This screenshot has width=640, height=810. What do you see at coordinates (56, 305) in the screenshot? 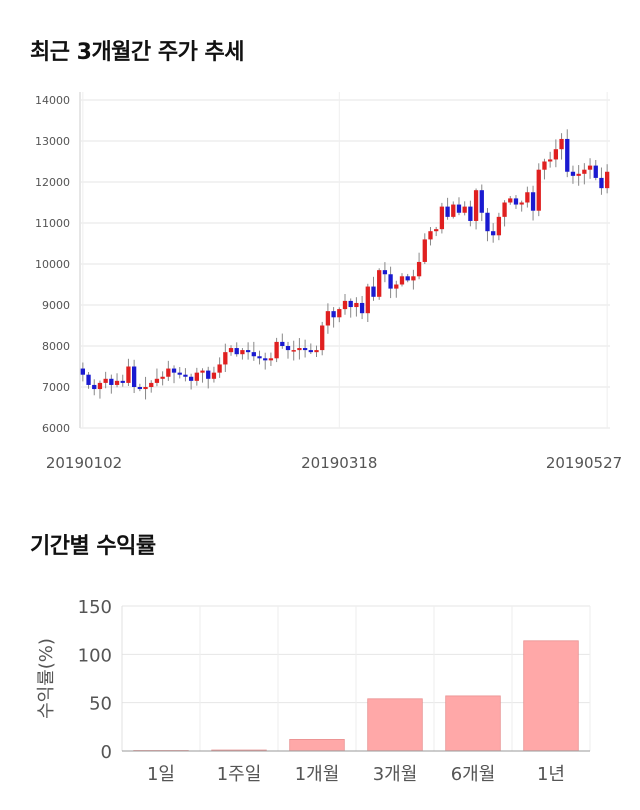
I see `y-tick-label: 9000` at bounding box center [56, 305].